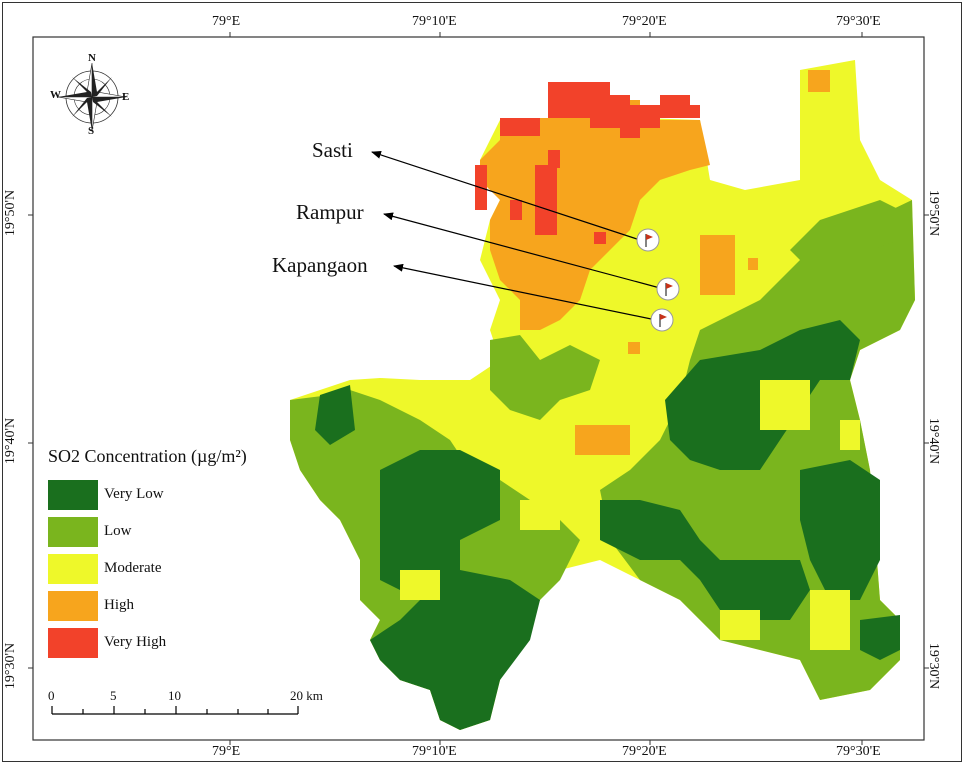 The height and width of the screenshot is (766, 968). Describe the element at coordinates (858, 21) in the screenshot. I see `top-lon-label-79-30e: 79°30'E` at that location.